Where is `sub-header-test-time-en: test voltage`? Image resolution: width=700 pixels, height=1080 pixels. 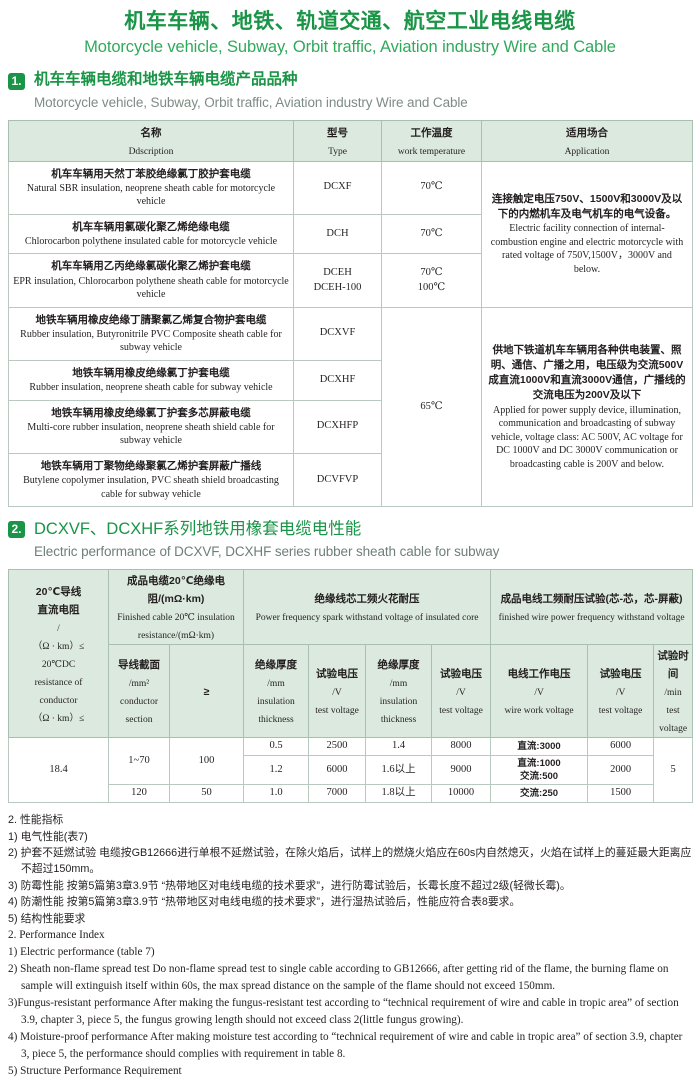 sub-header-test-time-en: test voltage is located at coordinates (673, 720).